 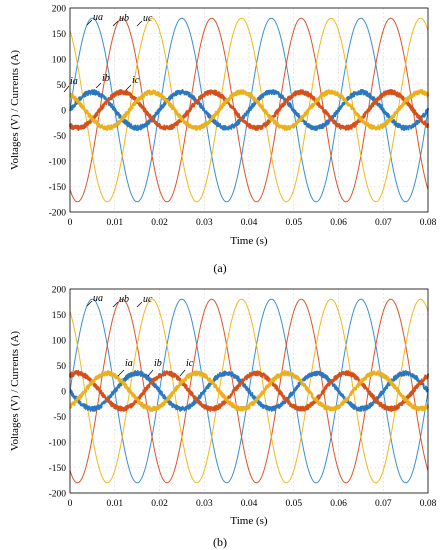 I want to click on annotation-ib-b: ib, so click(x=158, y=363).